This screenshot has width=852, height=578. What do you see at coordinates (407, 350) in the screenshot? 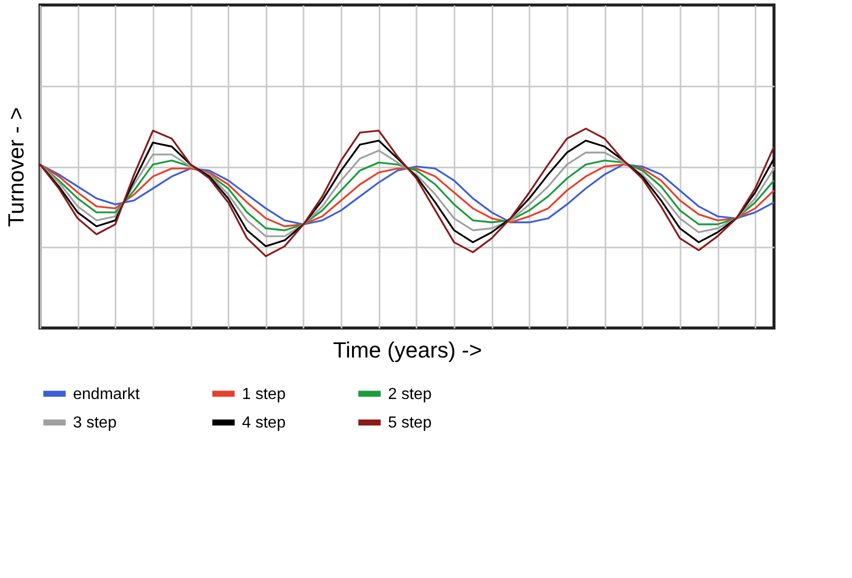
I see `x-axis-title: Time (years) ->` at bounding box center [407, 350].